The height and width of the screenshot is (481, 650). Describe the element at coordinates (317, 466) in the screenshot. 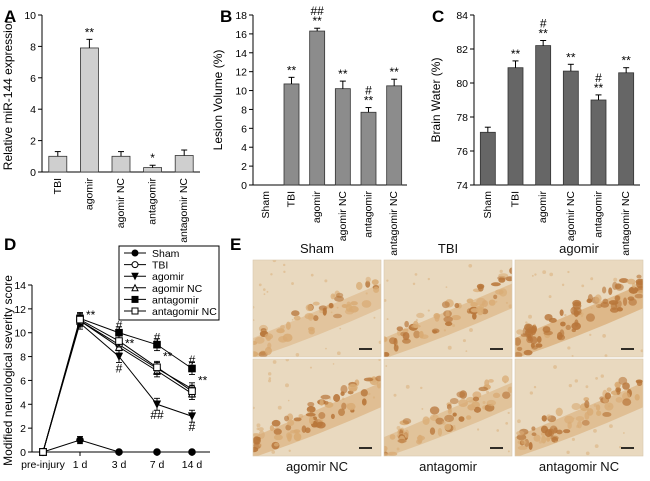

I see `micrograph-label: agomir NC` at that location.